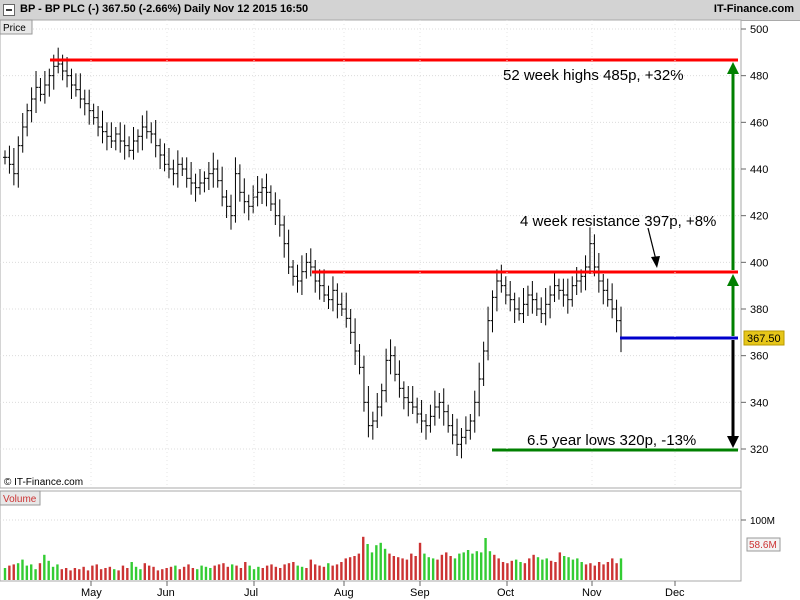  What do you see at coordinates (759, 123) in the screenshot?
I see `price-tick-label: 460` at bounding box center [759, 123].